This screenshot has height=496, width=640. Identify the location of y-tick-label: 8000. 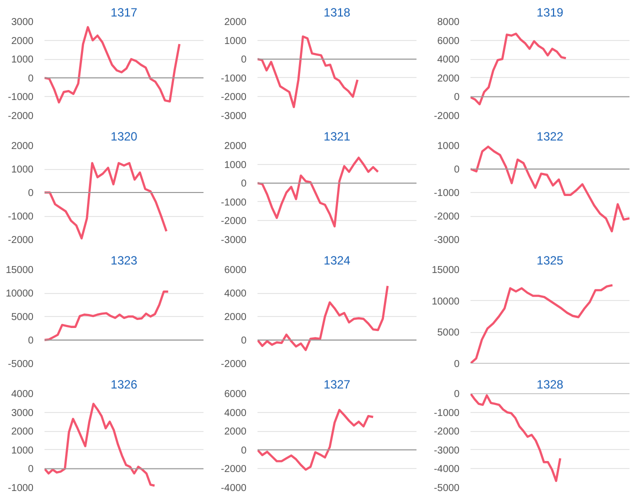
(448, 22).